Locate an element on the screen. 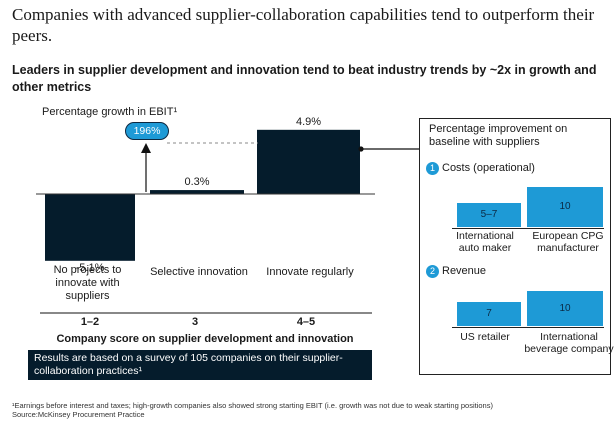  revenue-bar-label-1: 7 is located at coordinates (489, 313).